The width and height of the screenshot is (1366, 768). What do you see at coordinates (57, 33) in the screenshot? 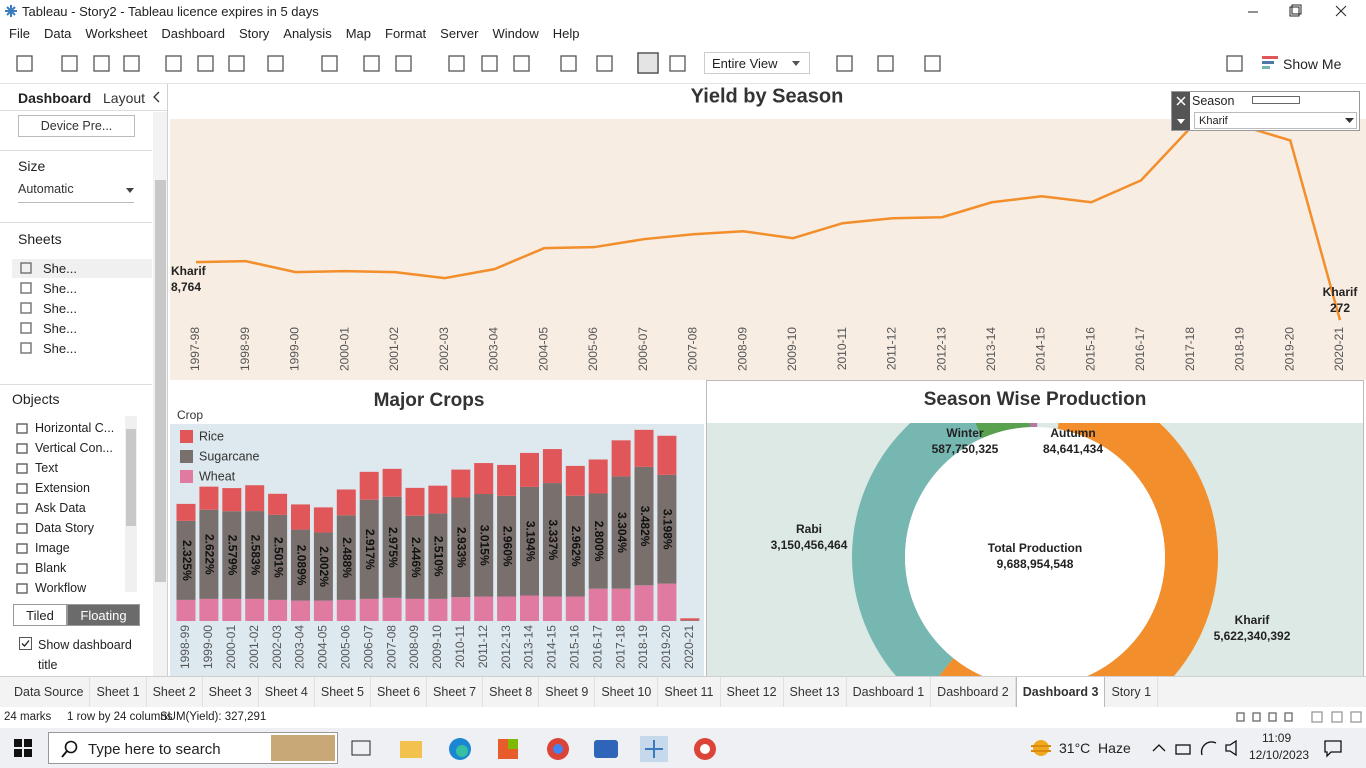
I see `menu-item: Data` at bounding box center [57, 33].